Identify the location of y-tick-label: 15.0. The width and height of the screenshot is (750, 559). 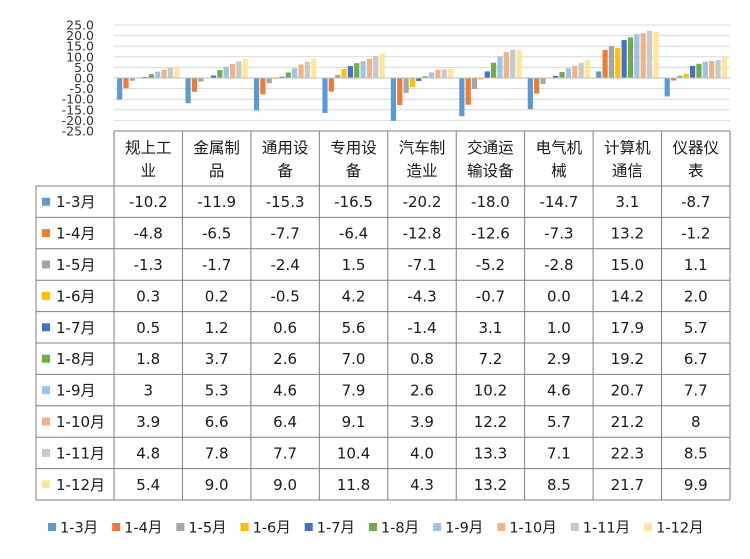
(80, 46).